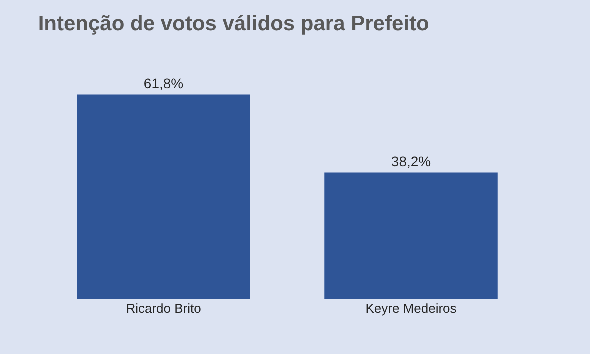 The image size is (590, 354). I want to click on x-tick-label: Keyre Medeiros, so click(412, 308).